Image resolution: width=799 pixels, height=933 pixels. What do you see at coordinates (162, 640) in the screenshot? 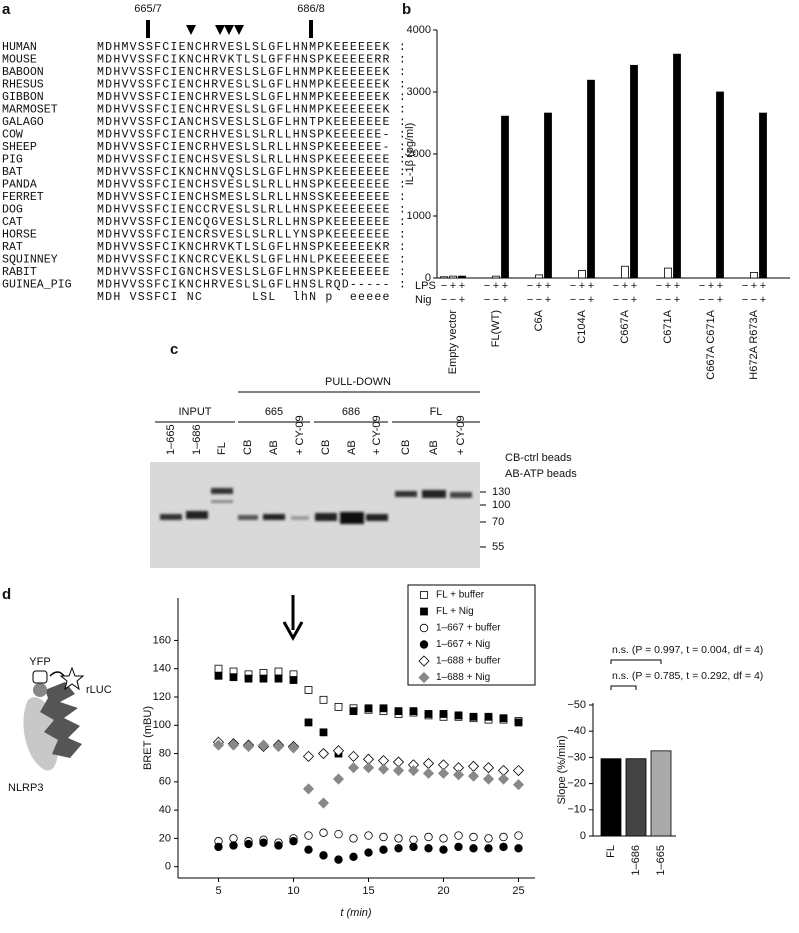
I see `y-tick-label: 160` at bounding box center [162, 640].